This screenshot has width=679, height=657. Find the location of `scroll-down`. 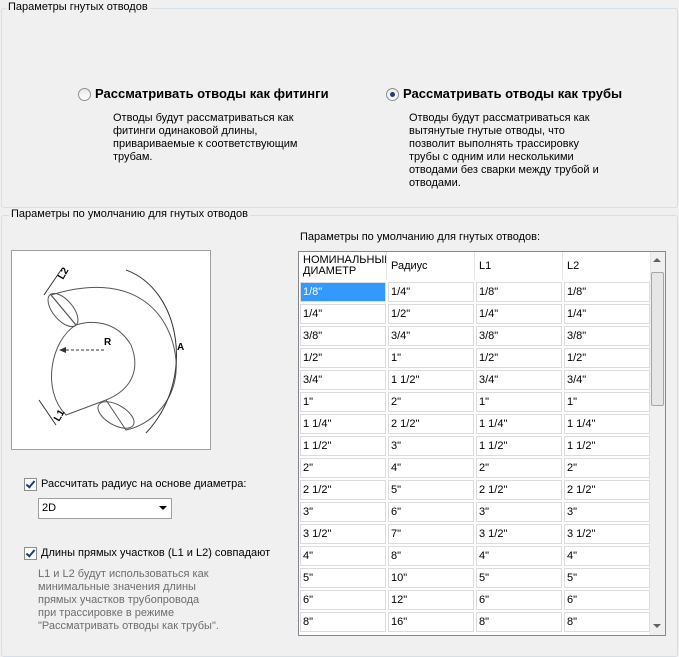

scroll-down is located at coordinates (657, 626).